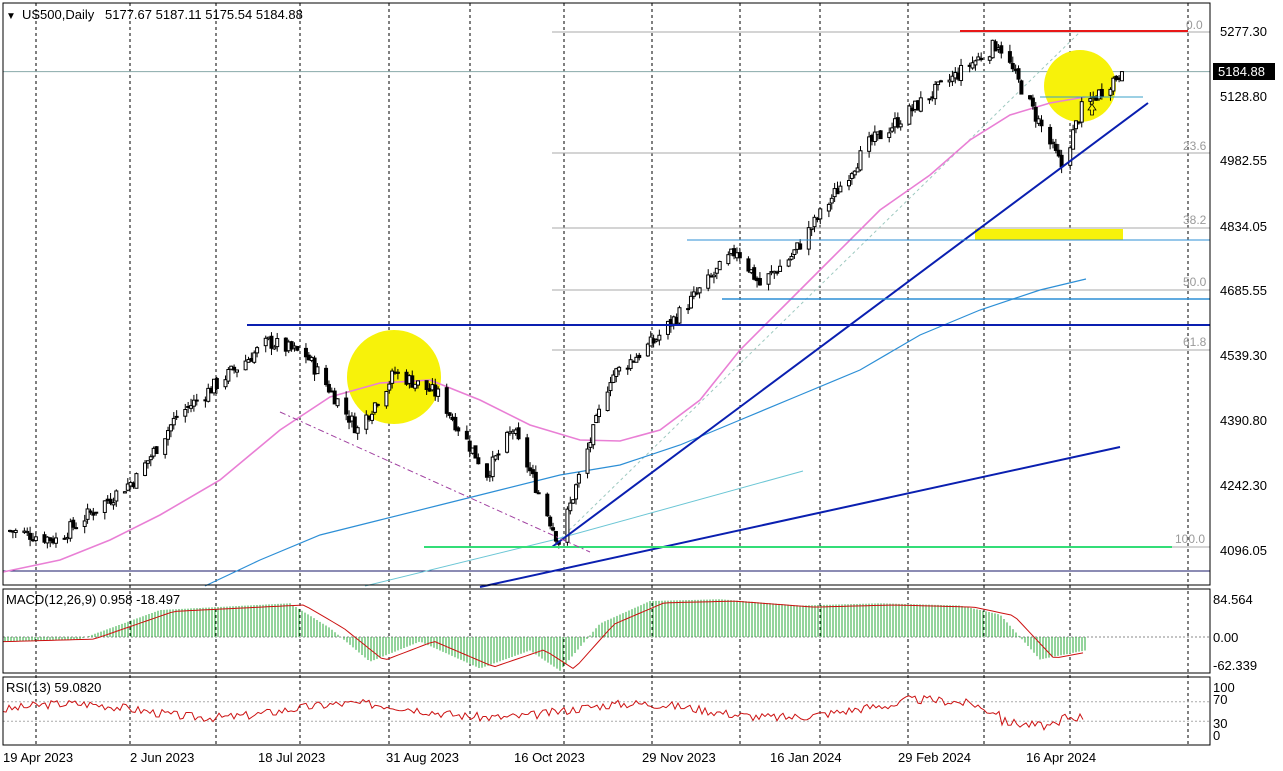  Describe the element at coordinates (58, 14) in the screenshot. I see `symbol-timeframe: US500,Daily` at that location.